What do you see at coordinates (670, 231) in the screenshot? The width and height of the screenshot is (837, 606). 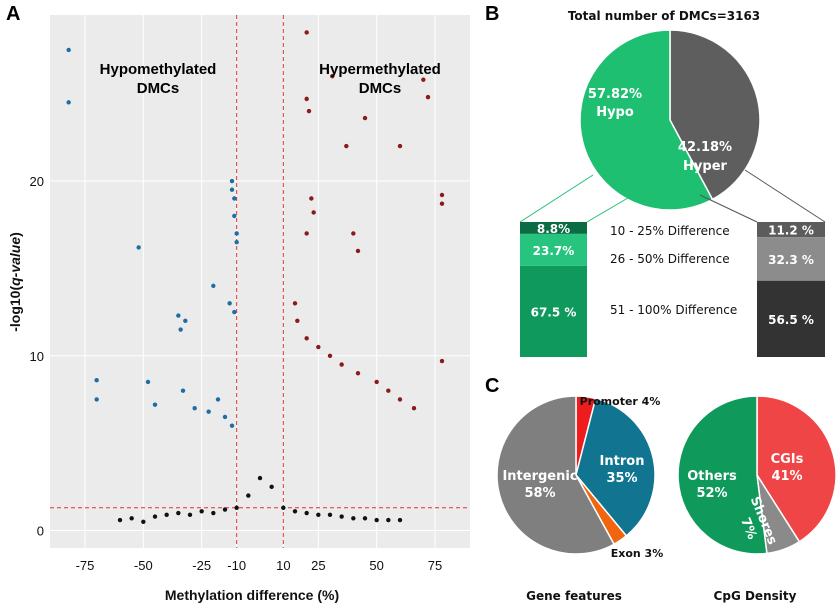 I see `diff-label-10-25: 10 - 25% Difference` at bounding box center [670, 231].